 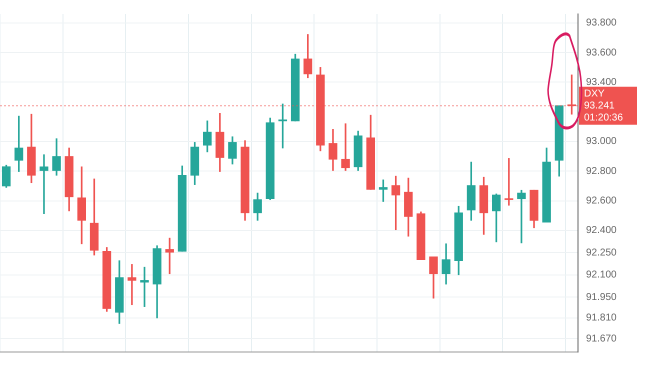 What do you see at coordinates (602, 171) in the screenshot?
I see `y-tick-label: 92.800` at bounding box center [602, 171].